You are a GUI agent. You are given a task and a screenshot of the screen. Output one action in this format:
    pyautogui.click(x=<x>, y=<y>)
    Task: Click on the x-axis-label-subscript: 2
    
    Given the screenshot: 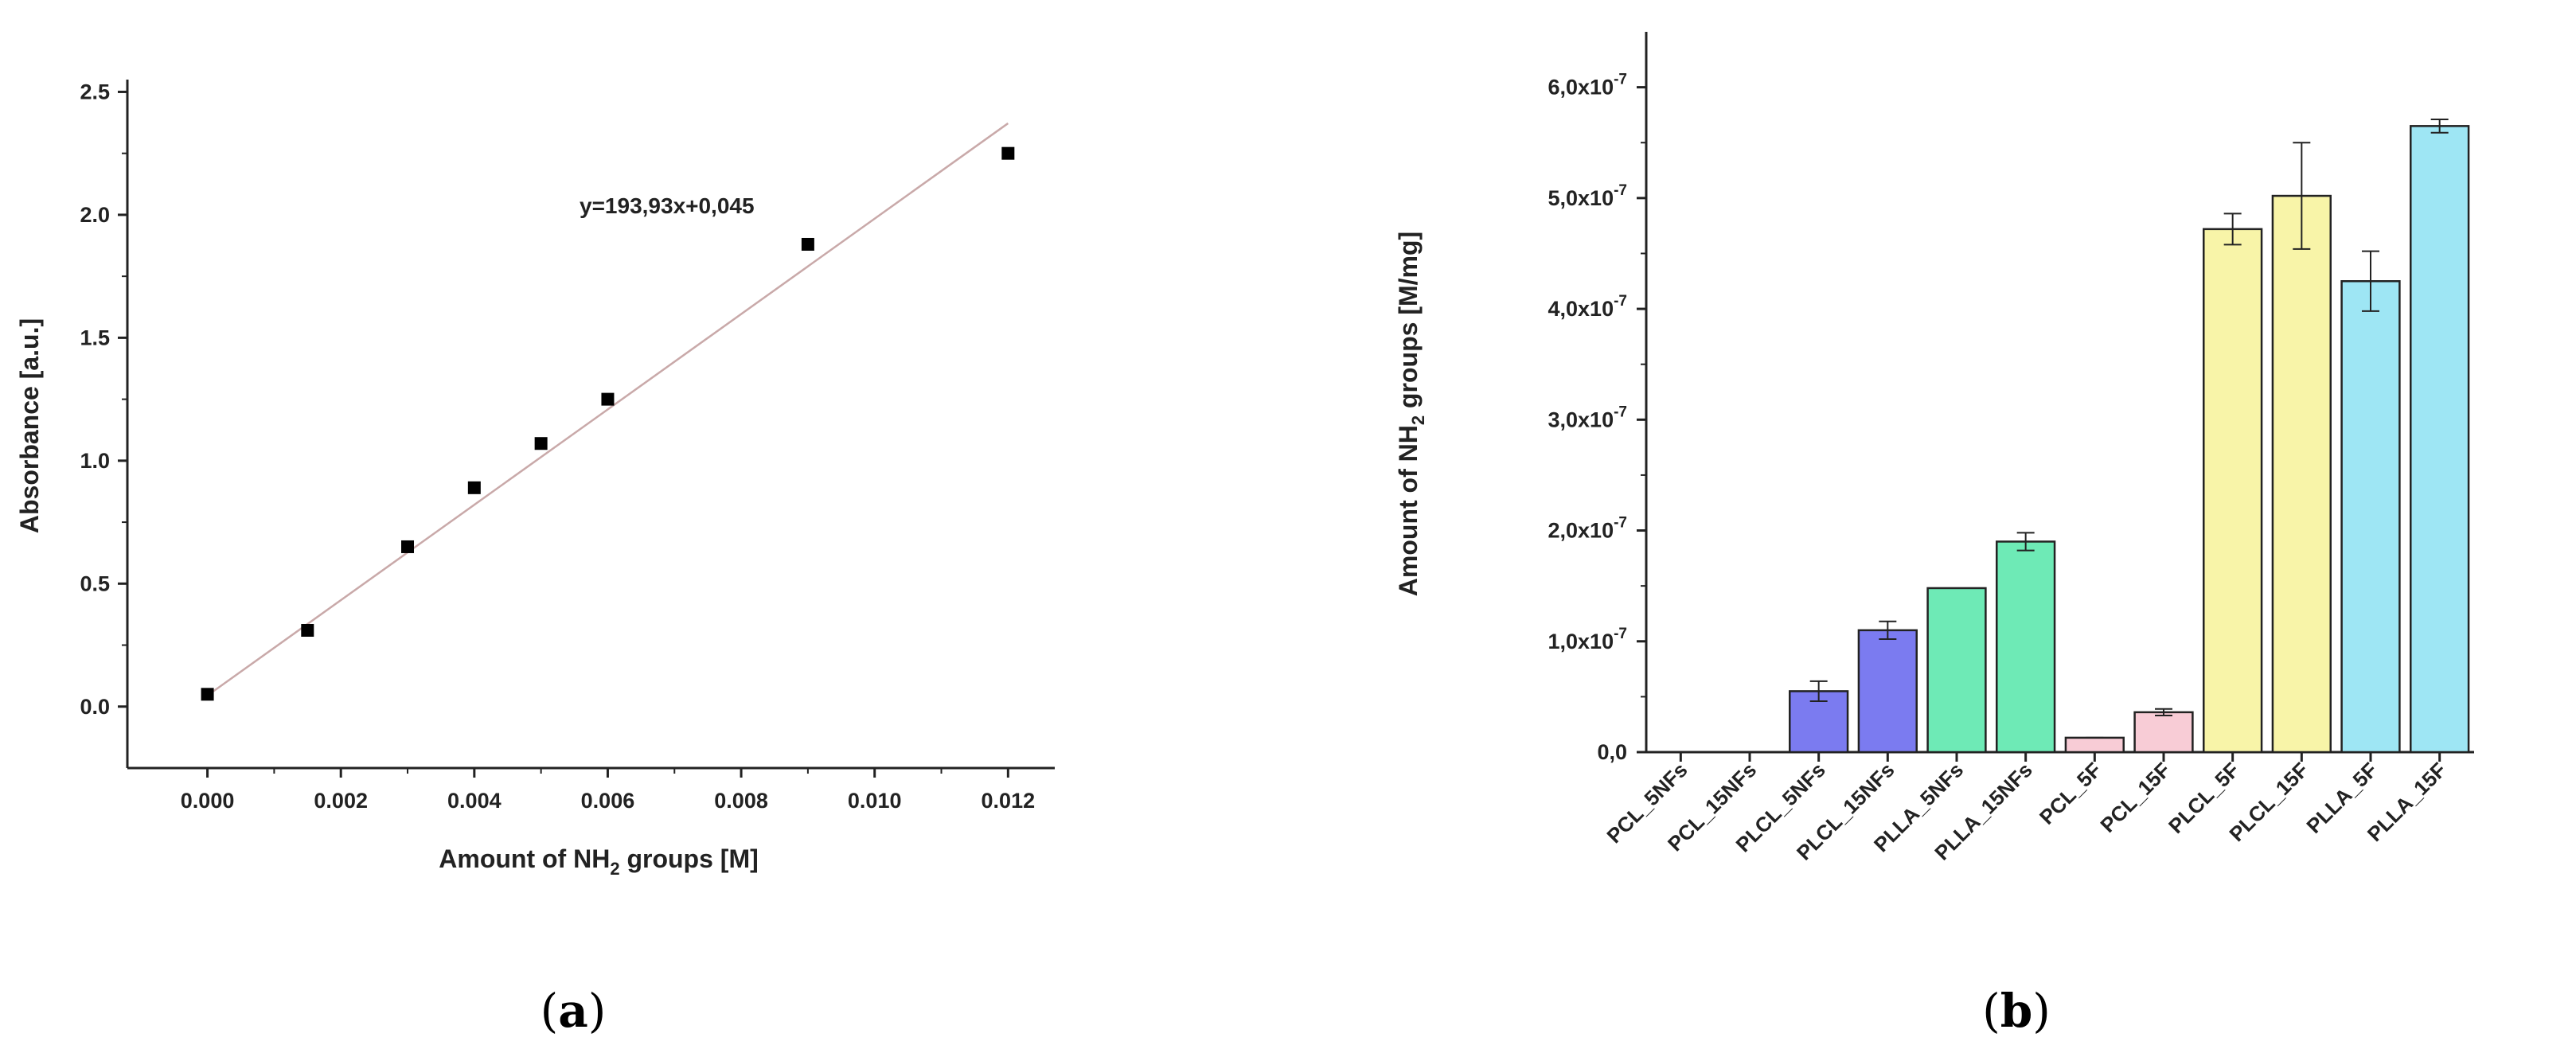 What is the action you would take?
    pyautogui.click(x=614, y=869)
    